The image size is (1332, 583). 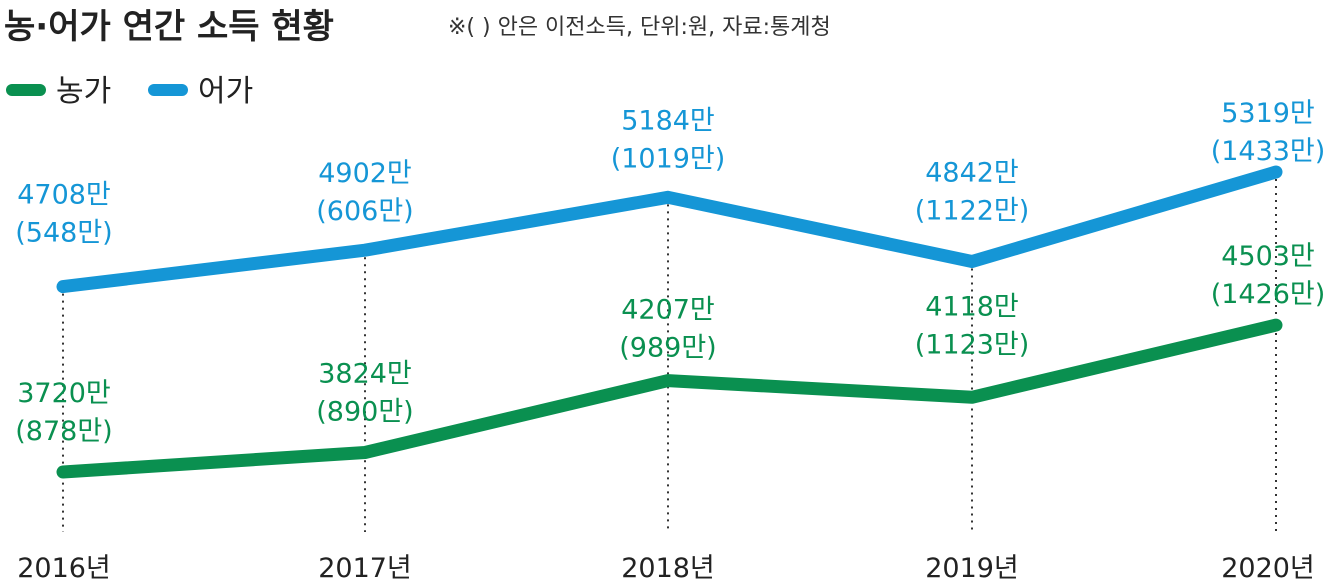 I want to click on data-sublabel-farm: (989만), so click(x=667, y=348).